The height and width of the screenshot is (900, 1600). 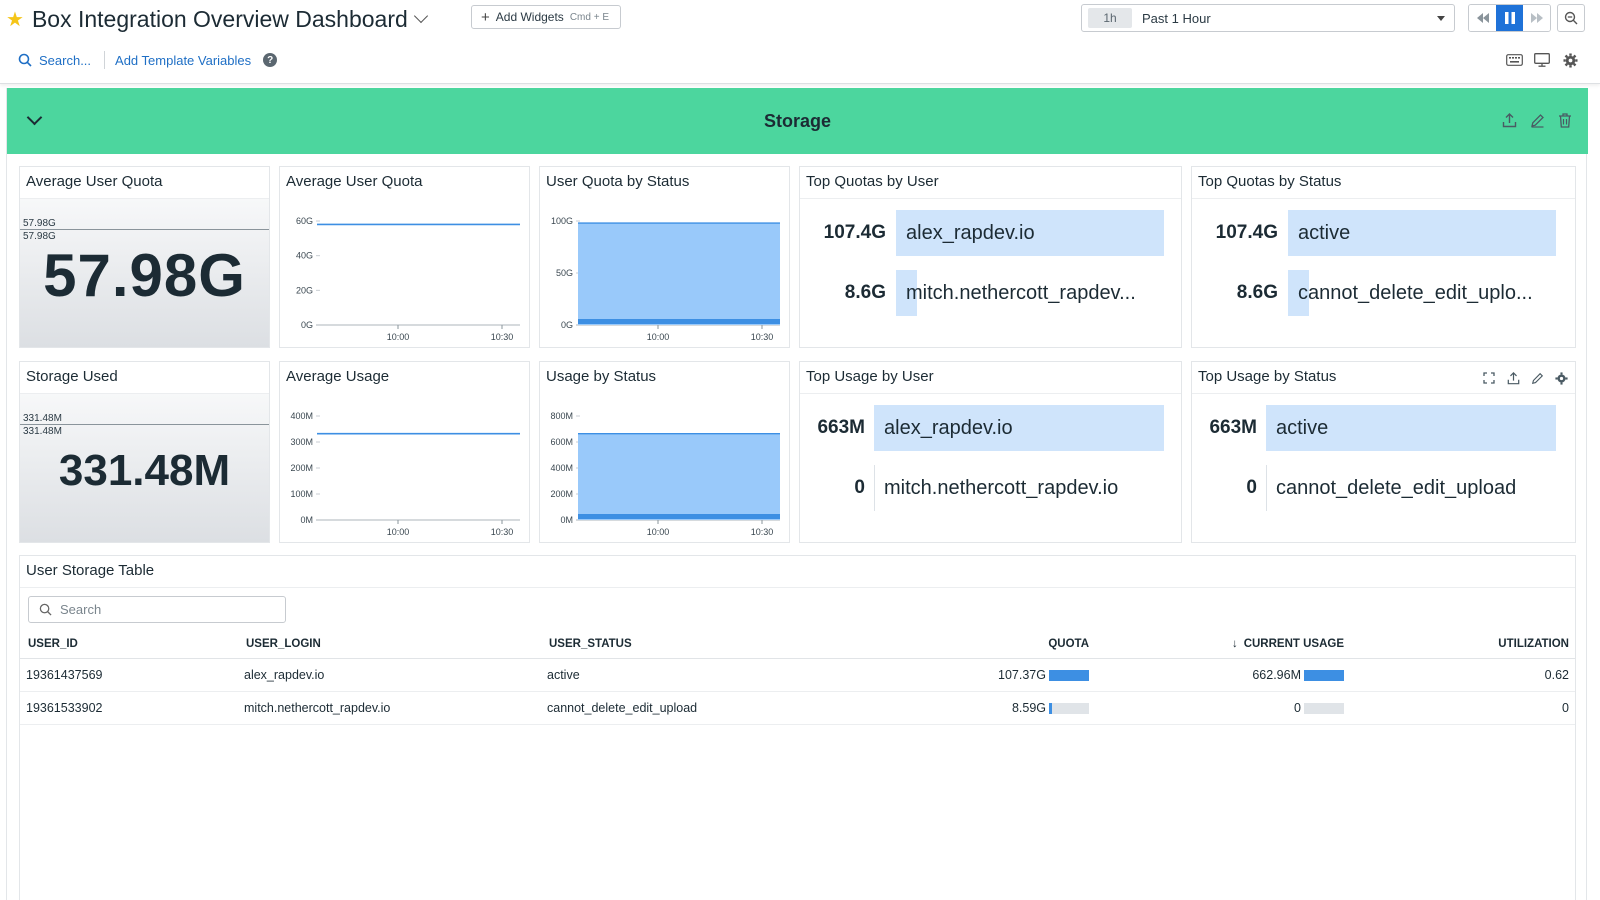 I want to click on widget-title: User Storage Table, so click(x=90, y=570).